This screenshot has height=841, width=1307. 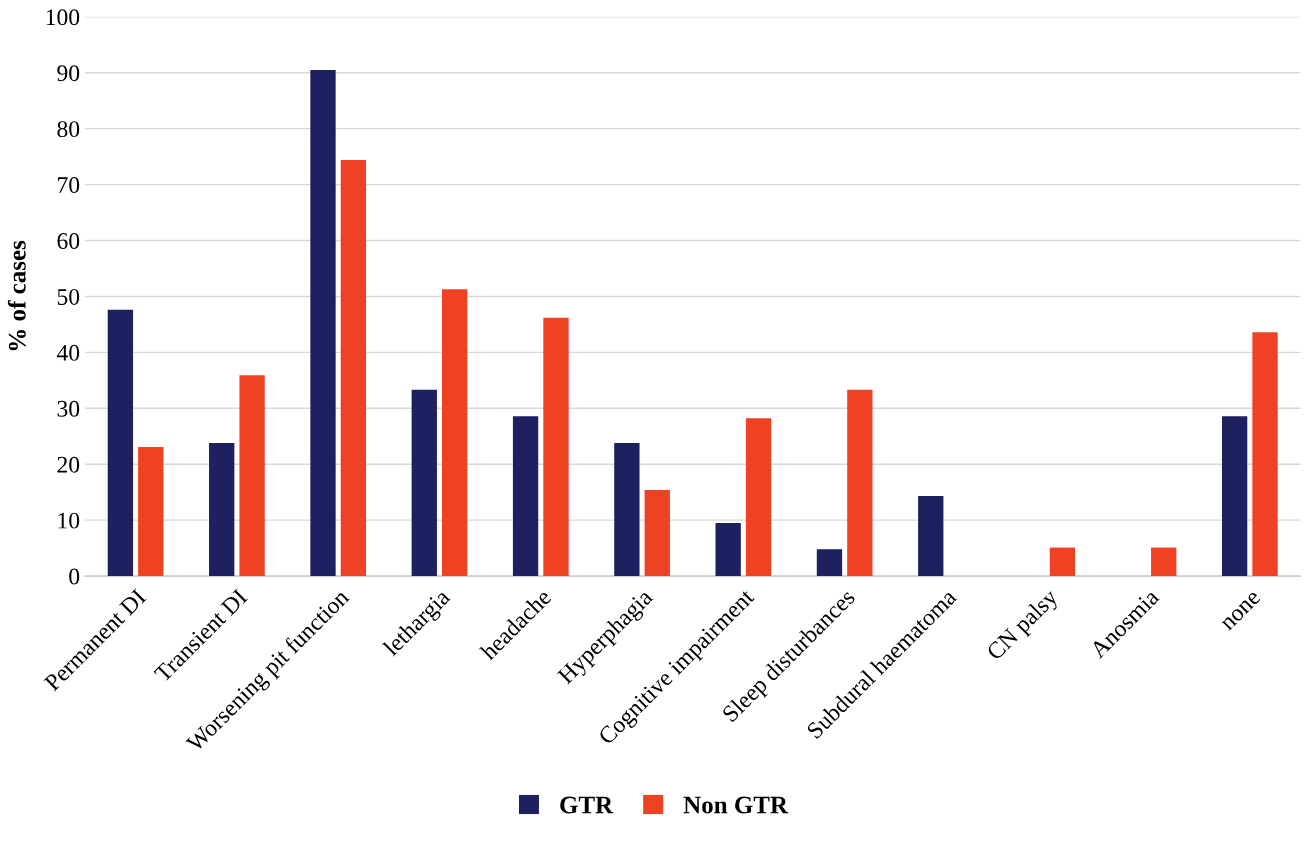 What do you see at coordinates (69, 185) in the screenshot?
I see `y-tick-label: 70` at bounding box center [69, 185].